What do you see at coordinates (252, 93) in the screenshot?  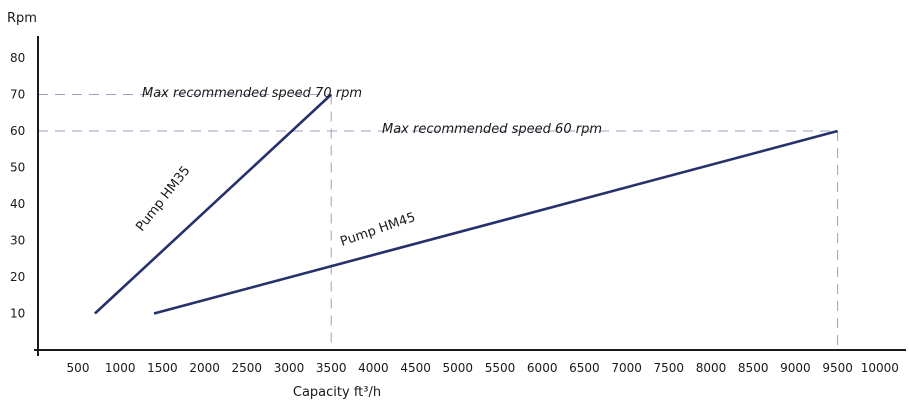 I see `reference-label-70: Max recommended speed 70 rpm` at bounding box center [252, 93].